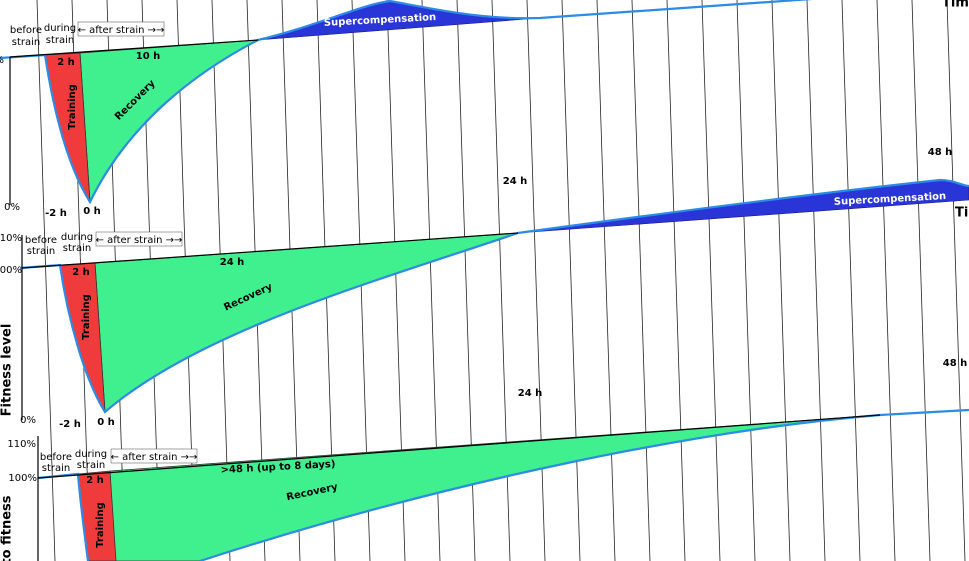  What do you see at coordinates (148, 56) in the screenshot?
I see `duration-label: 10 h` at bounding box center [148, 56].